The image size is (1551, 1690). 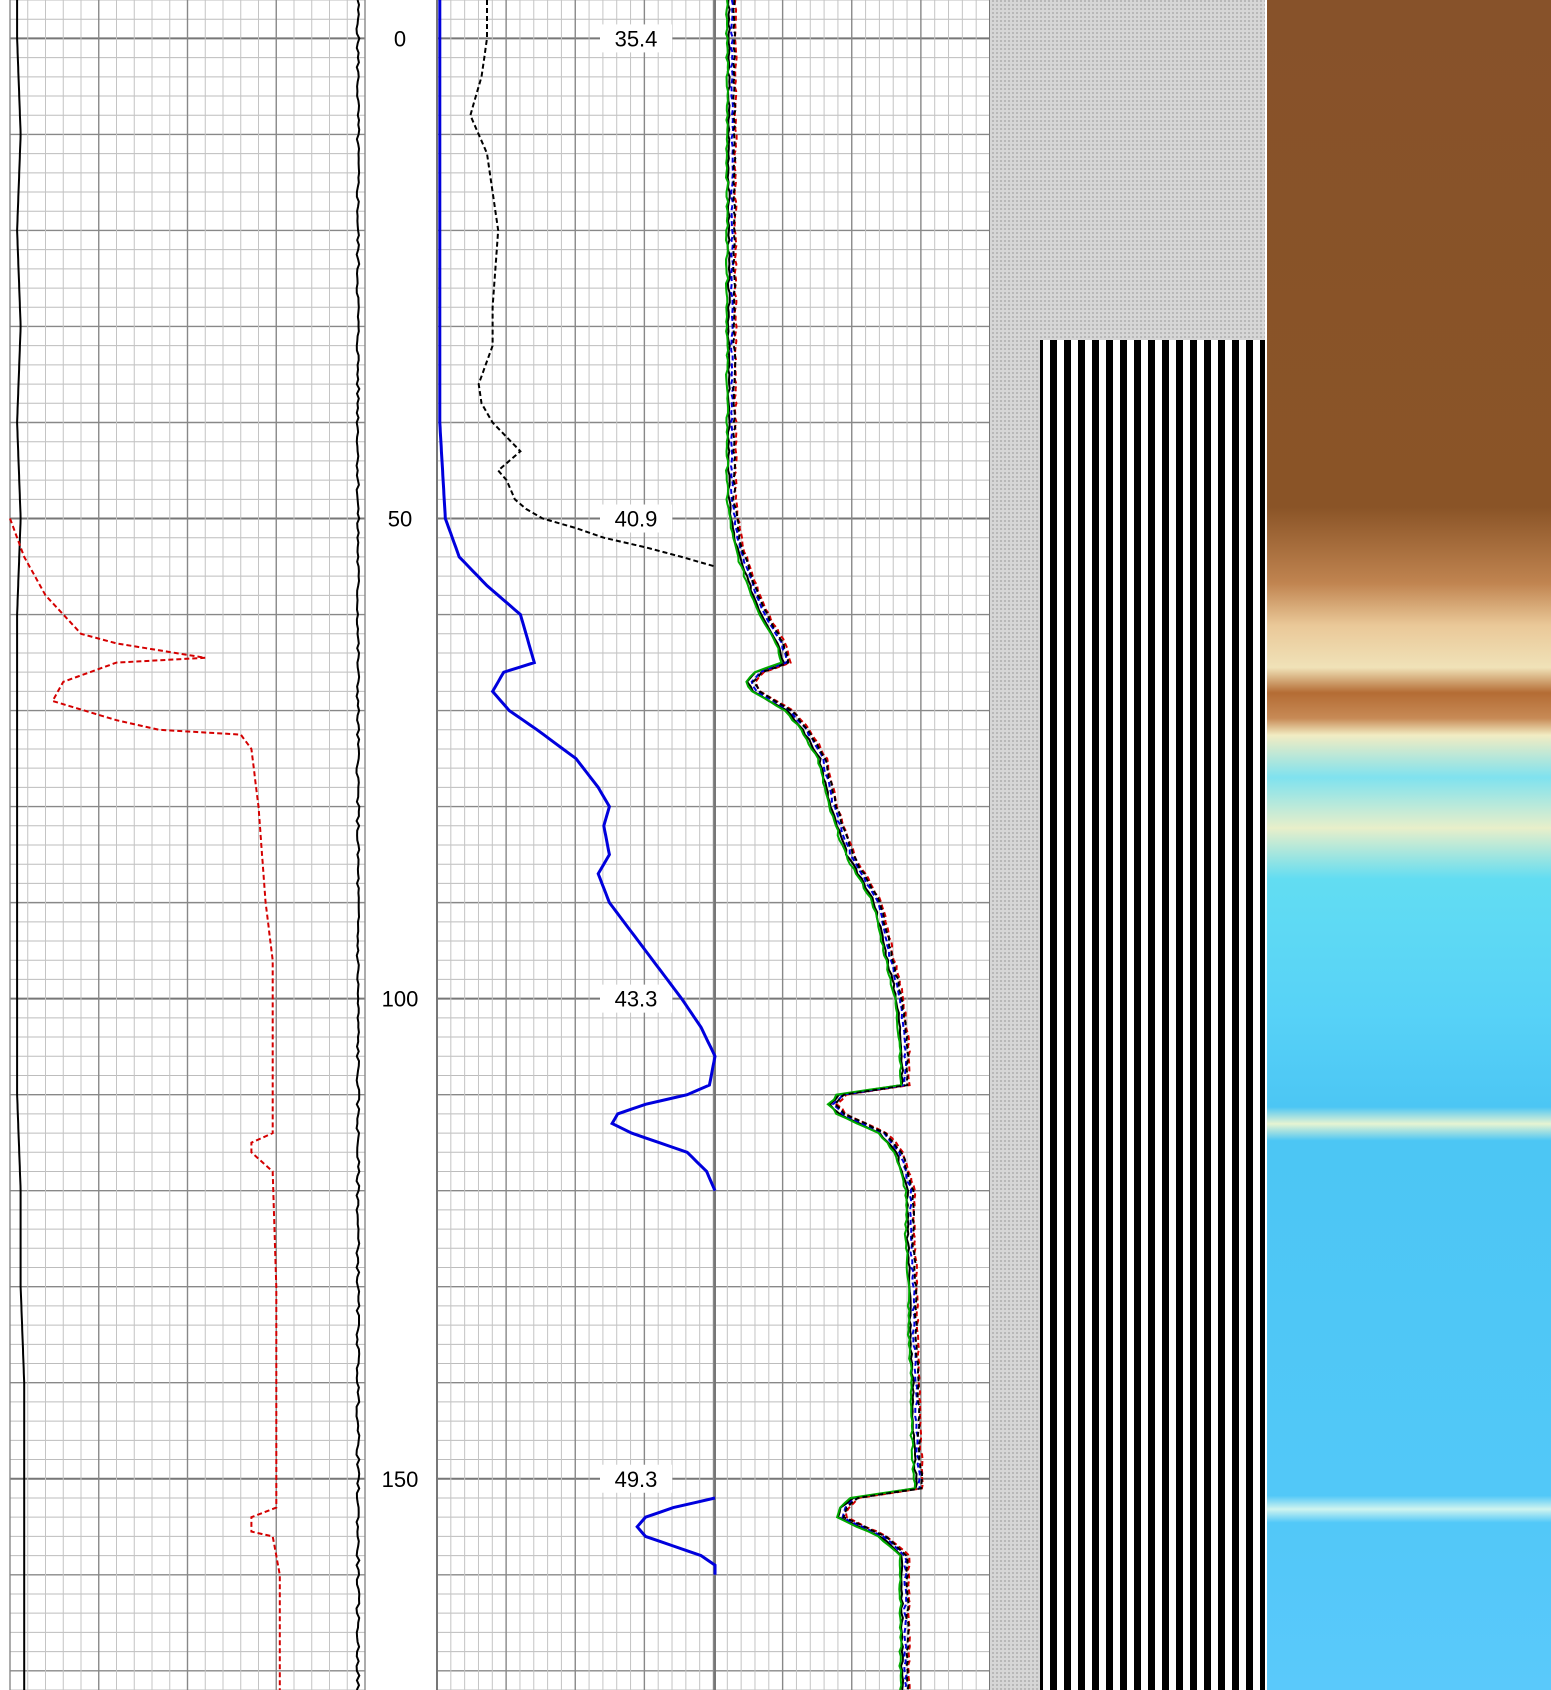 I want to click on depth-tick-label: 0, so click(x=400, y=38).